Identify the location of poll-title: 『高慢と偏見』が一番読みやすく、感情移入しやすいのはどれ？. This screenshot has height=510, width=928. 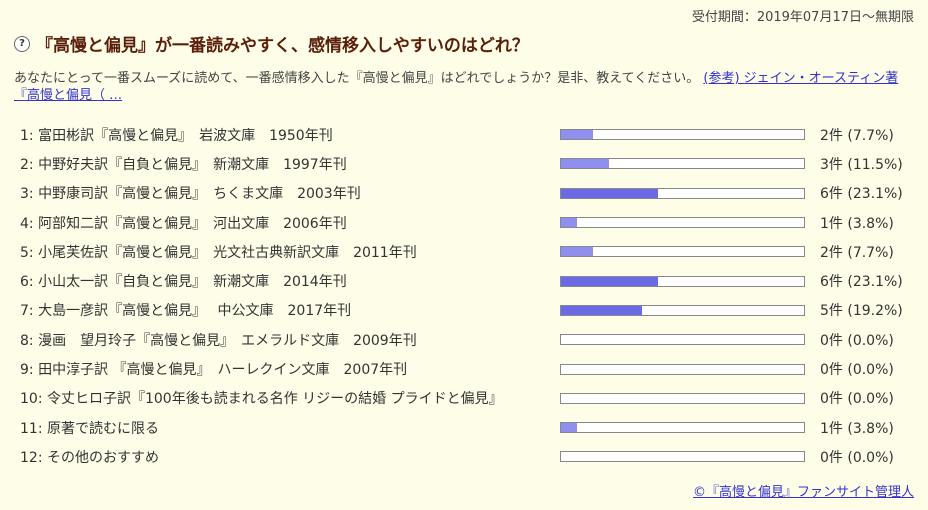
(282, 46).